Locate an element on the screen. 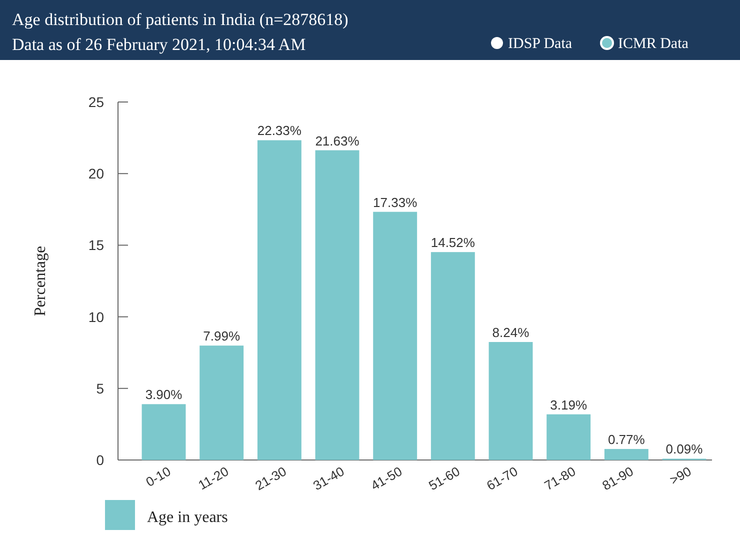  x-tick-label: 51-60 is located at coordinates (444, 479).